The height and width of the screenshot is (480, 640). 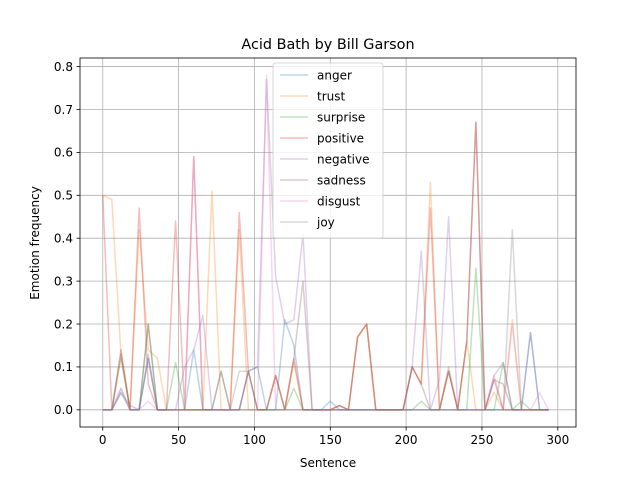 I want to click on legend-label-negative: negative, so click(x=343, y=159).